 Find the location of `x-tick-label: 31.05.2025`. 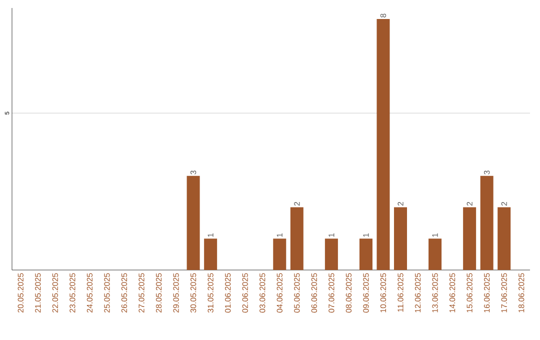

x-tick-label: 31.05.2025 is located at coordinates (211, 293).